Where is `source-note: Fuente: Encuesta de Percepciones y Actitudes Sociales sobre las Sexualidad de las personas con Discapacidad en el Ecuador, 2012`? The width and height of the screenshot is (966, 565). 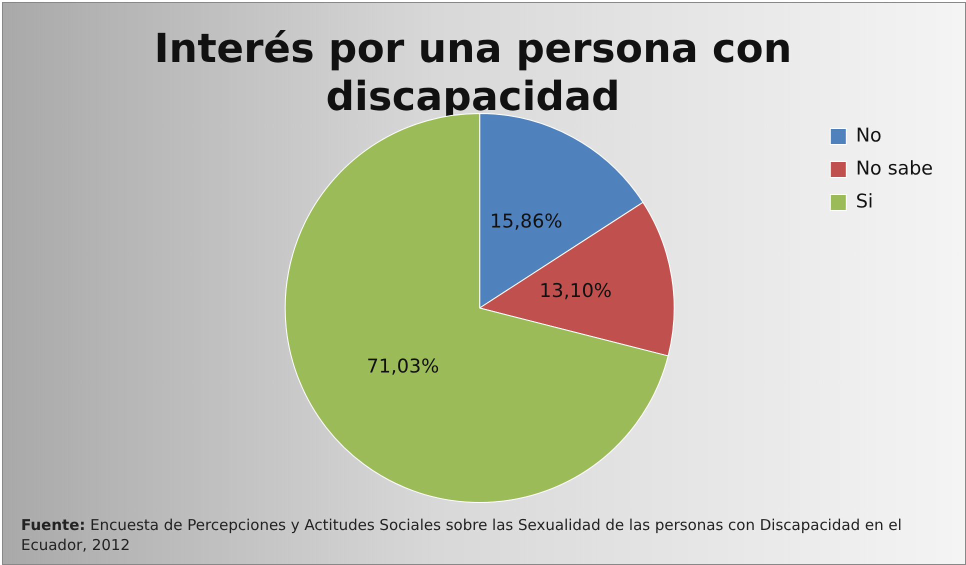
source-note: Fuente: Encuesta de Percepciones y Actitudes Sociales sobre las Sexualidad de las personas con Discapacidad en el Ecuador, 2012 is located at coordinates (462, 535).